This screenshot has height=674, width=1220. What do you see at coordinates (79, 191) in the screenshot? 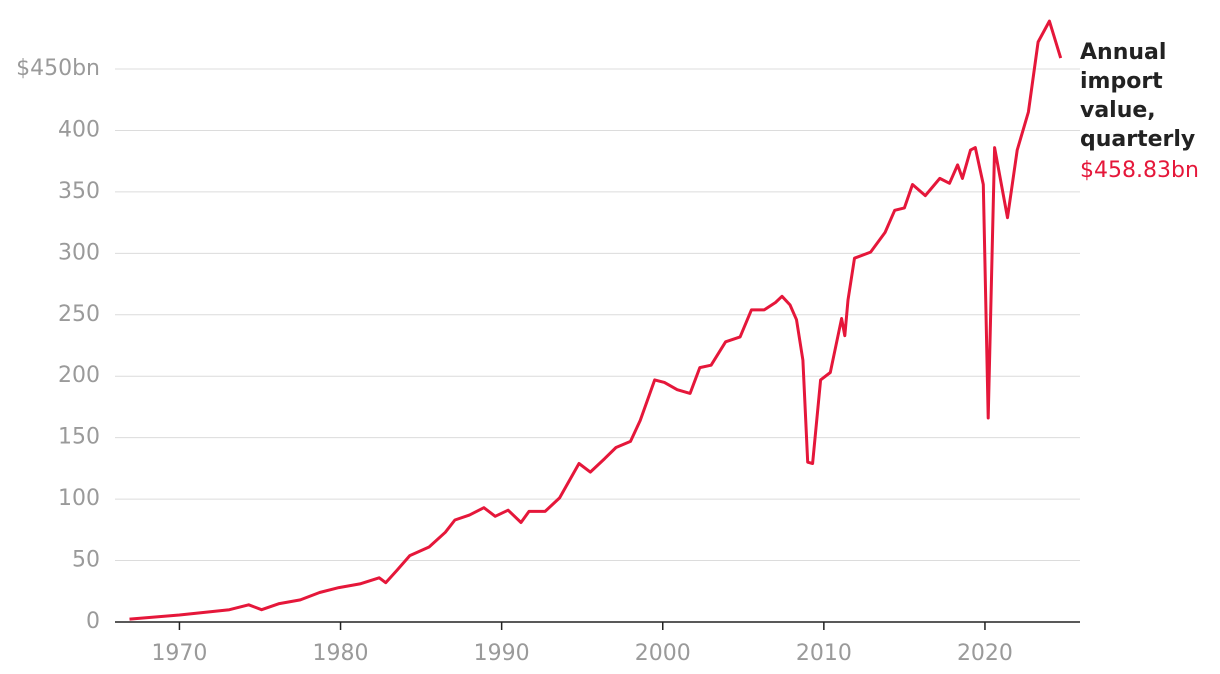
I see `y-tick-label: 350` at bounding box center [79, 191].